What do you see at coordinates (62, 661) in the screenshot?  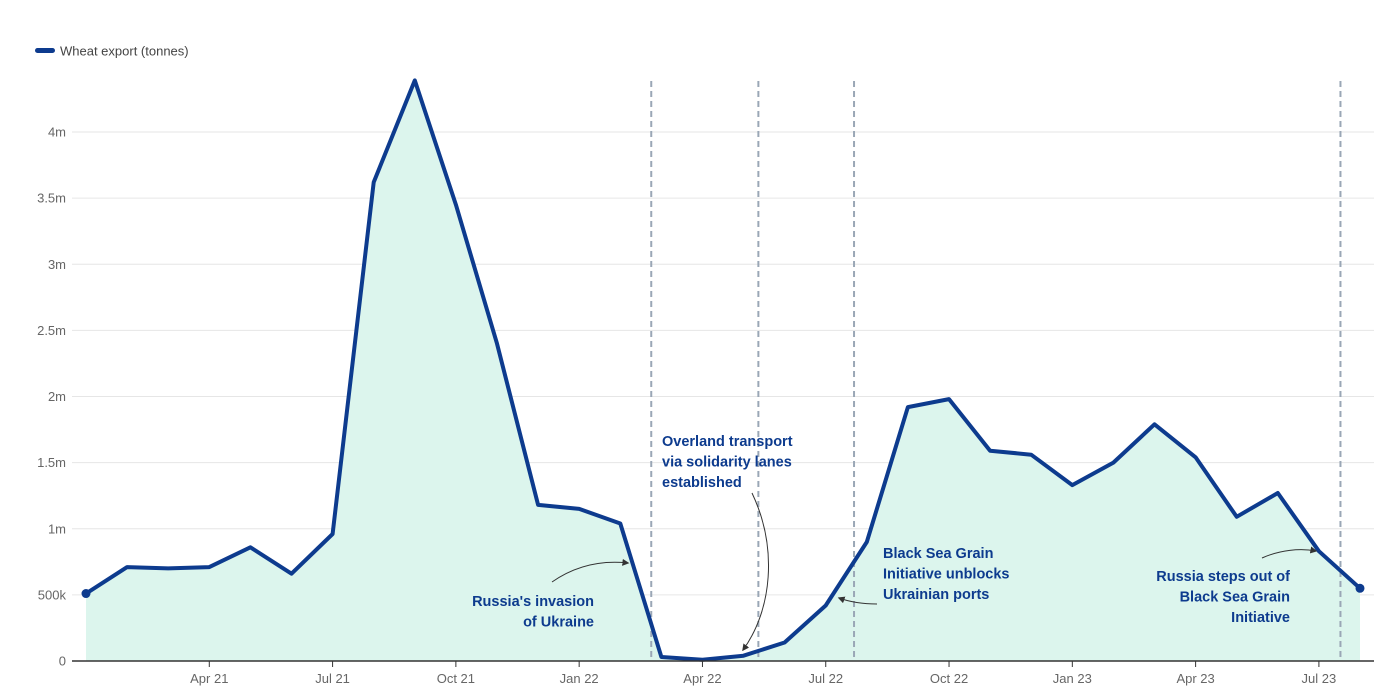 I see `y-tick-label: 0` at bounding box center [62, 661].